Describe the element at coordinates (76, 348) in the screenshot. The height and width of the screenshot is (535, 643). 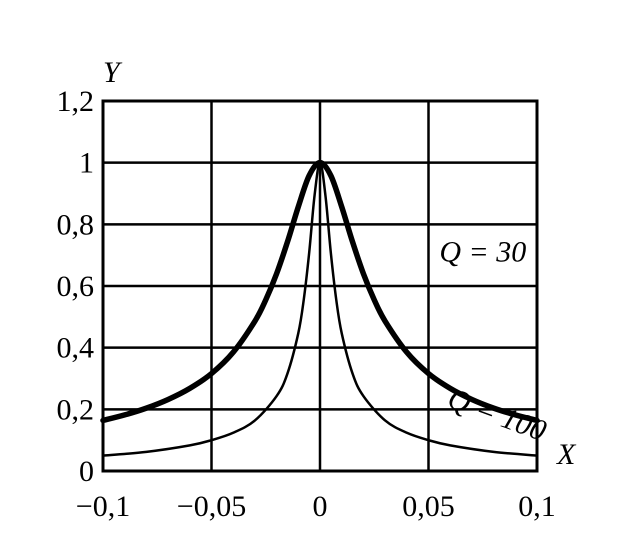
I see `y-tick-label-2: 0,4` at that location.